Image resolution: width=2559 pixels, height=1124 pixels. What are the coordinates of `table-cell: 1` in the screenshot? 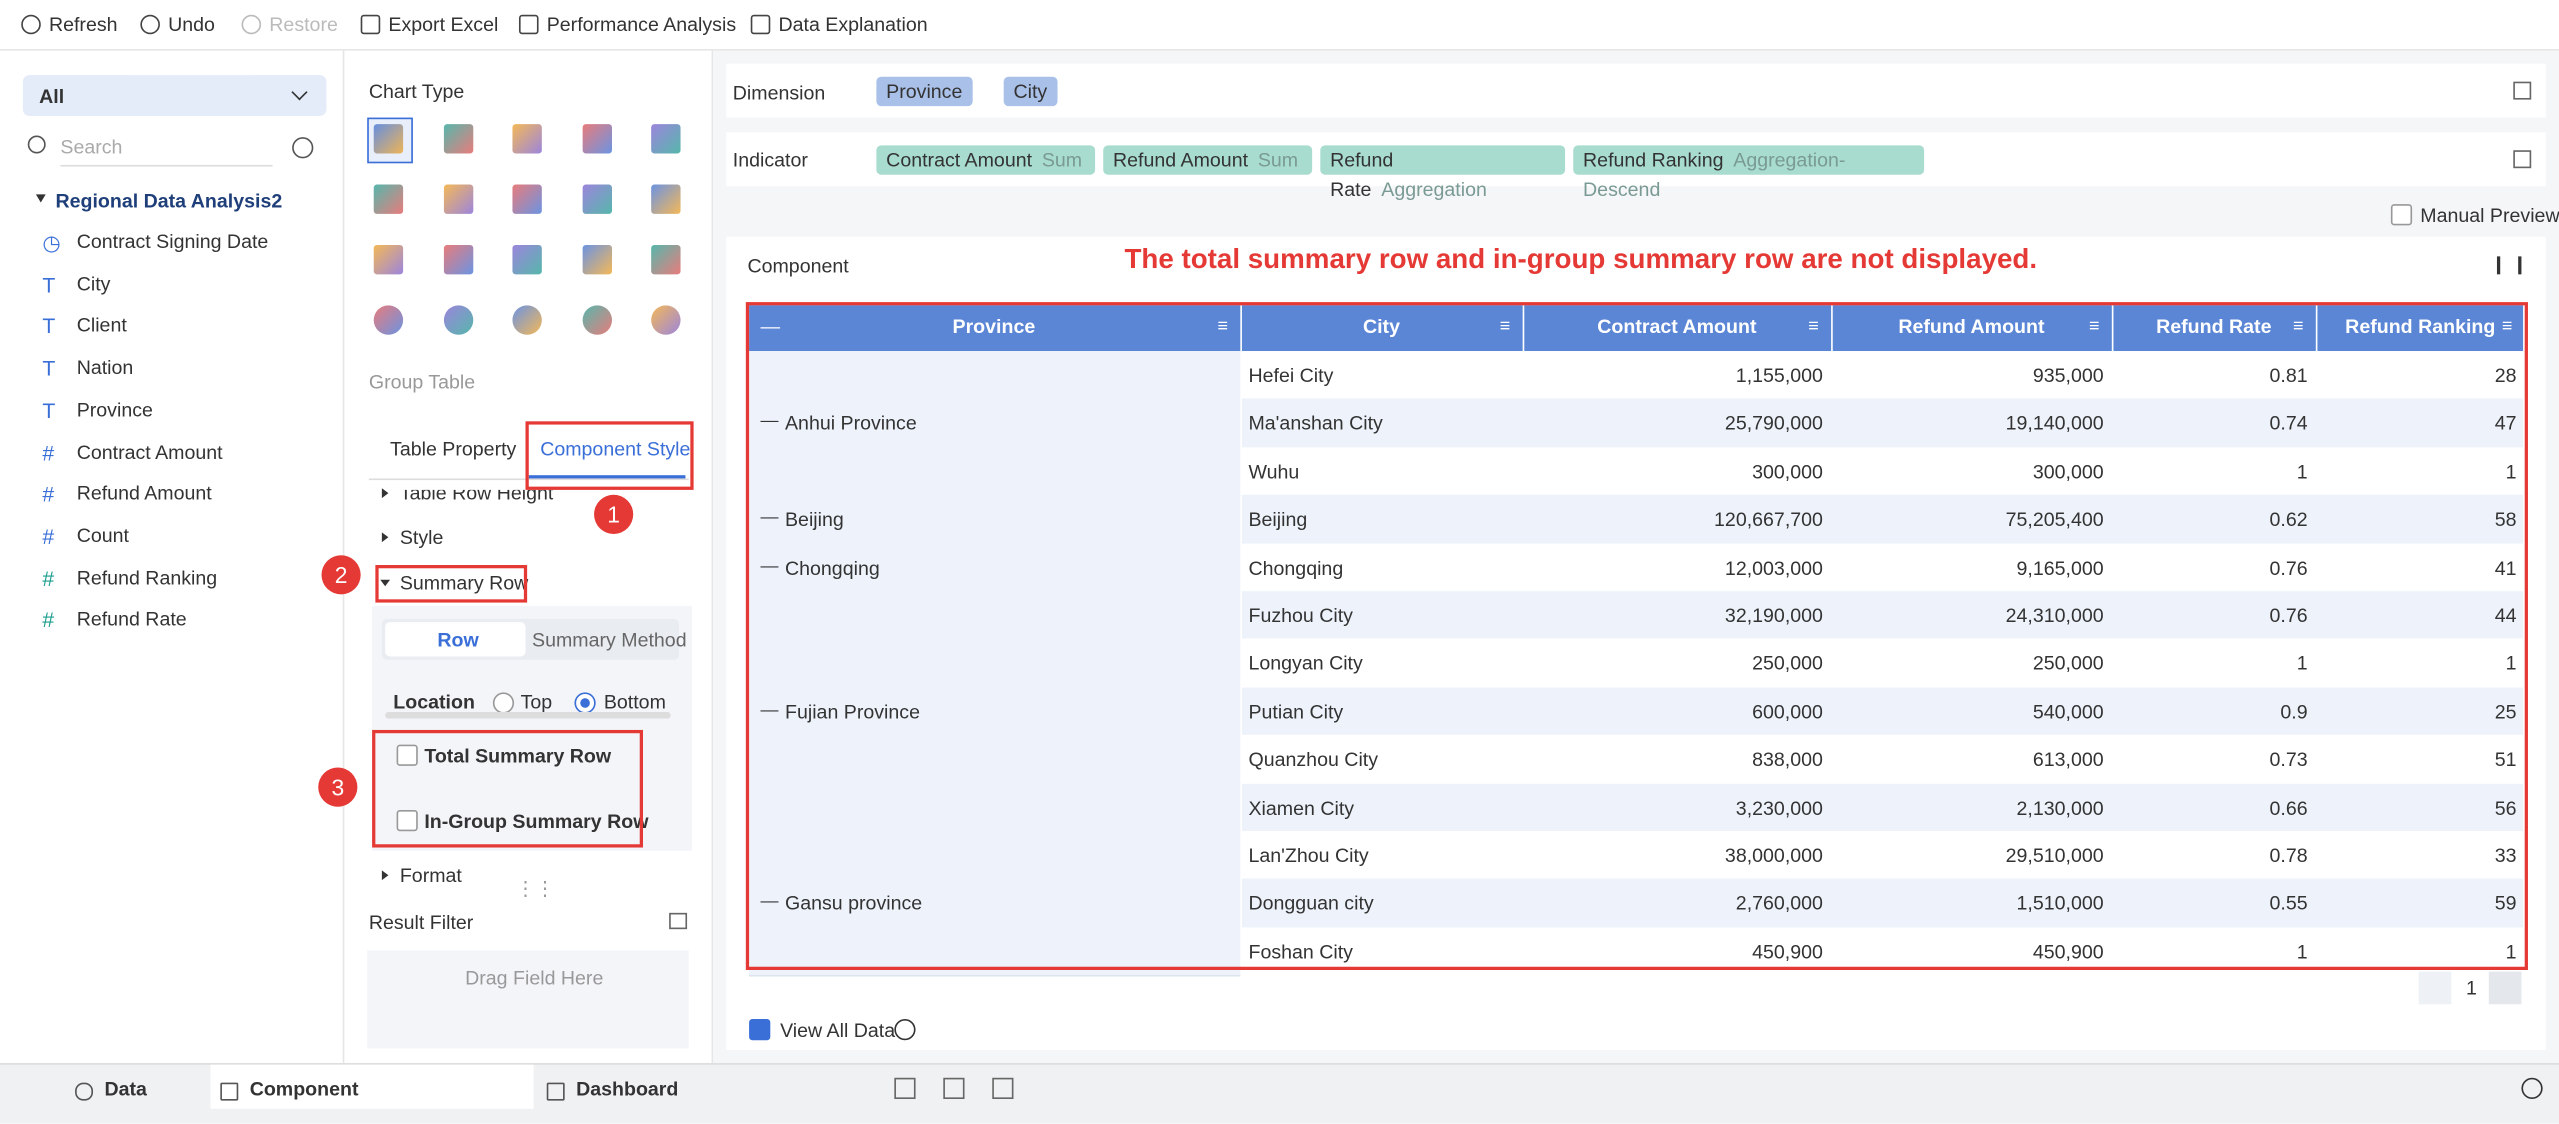 It's located at (2511, 952).